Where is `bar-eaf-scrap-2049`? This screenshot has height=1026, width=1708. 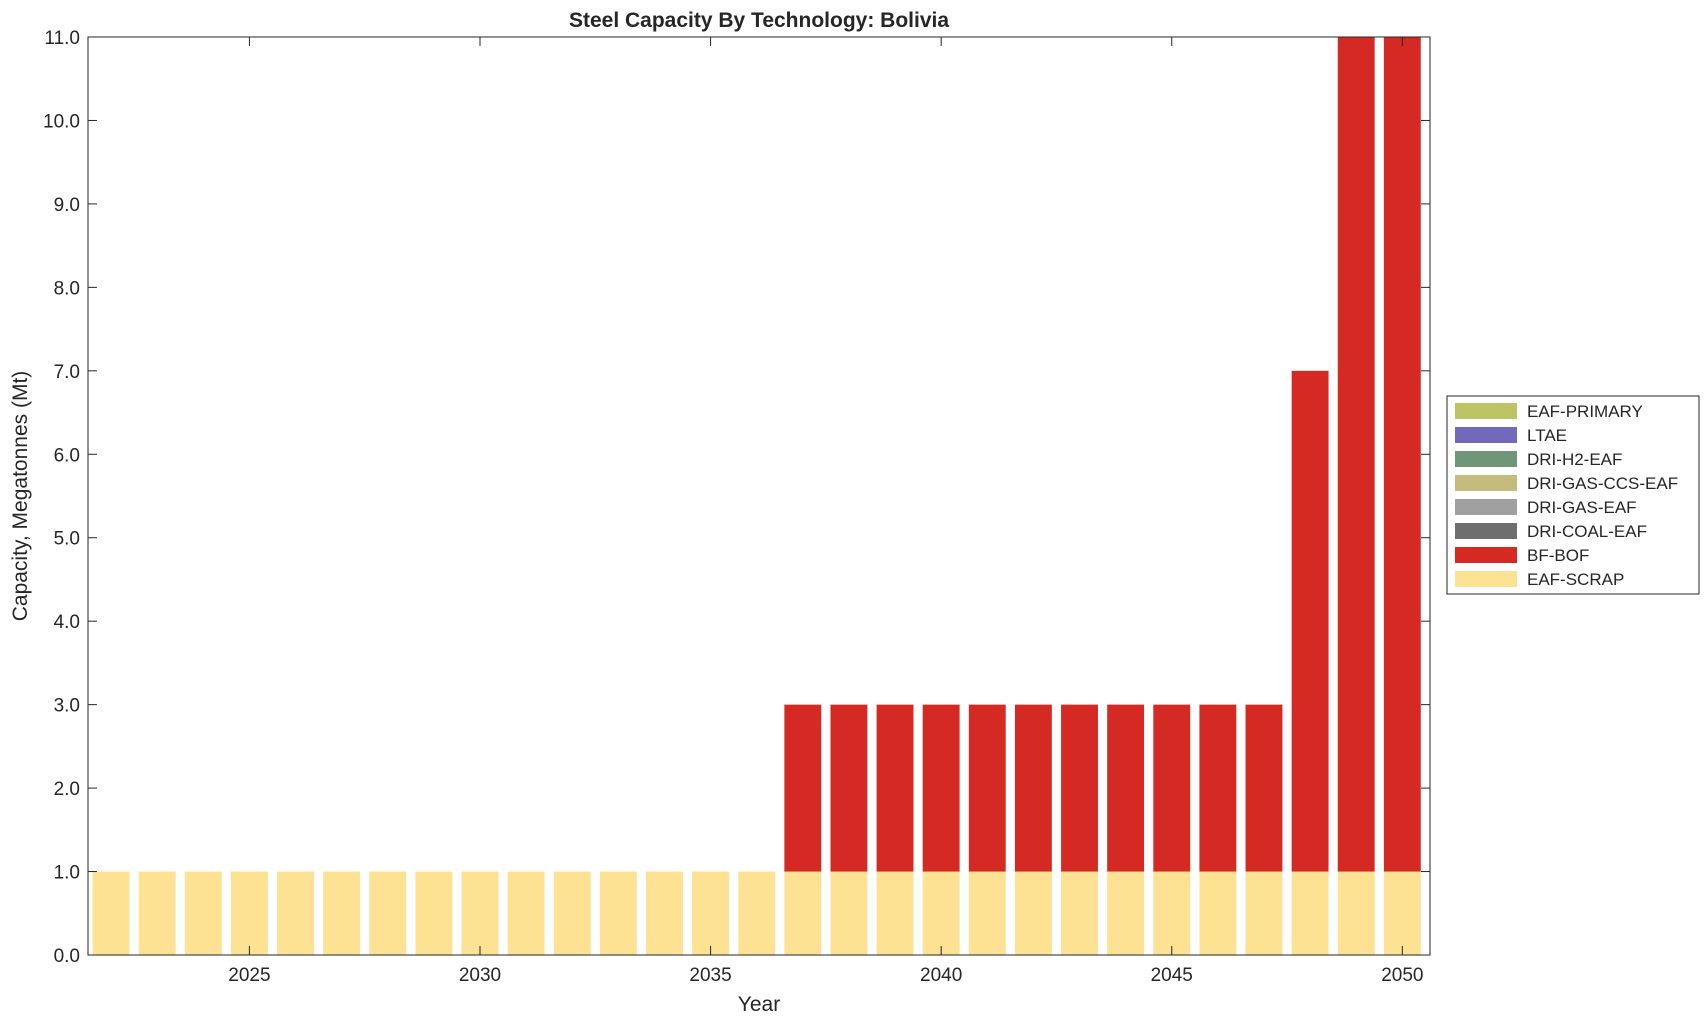
bar-eaf-scrap-2049 is located at coordinates (1356, 913).